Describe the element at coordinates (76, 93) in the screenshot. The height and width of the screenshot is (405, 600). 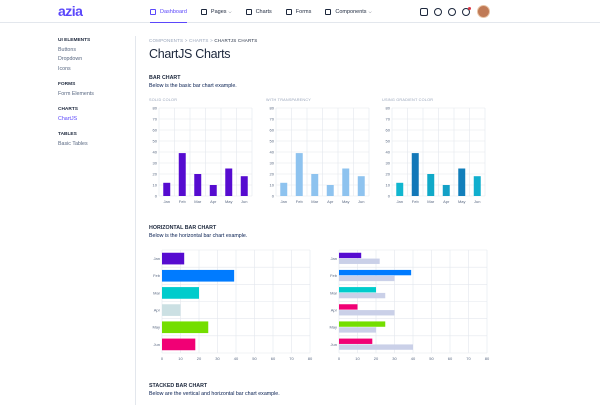
I see `sidebar-item-form-elements: Form Elements` at that location.